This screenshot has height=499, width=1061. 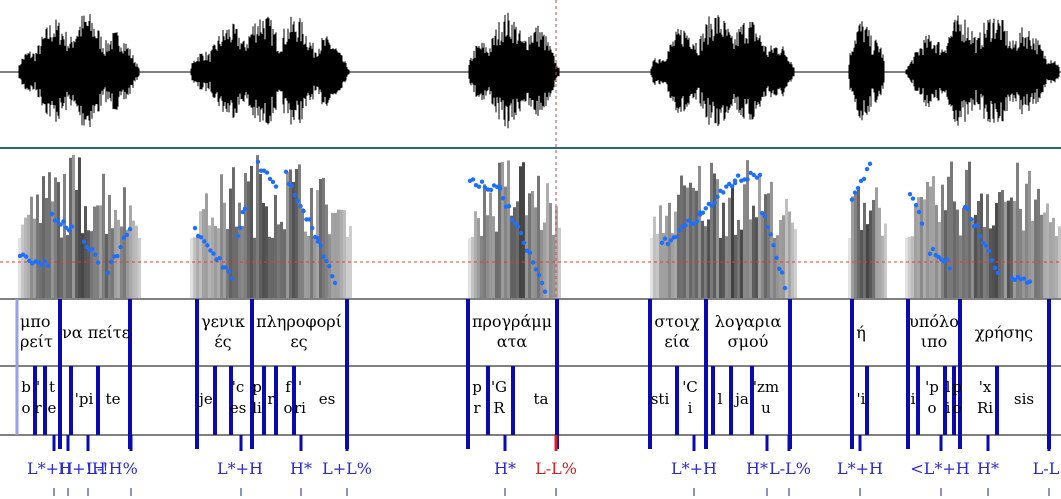 I want to click on syllable-label: ', so click(x=300, y=387).